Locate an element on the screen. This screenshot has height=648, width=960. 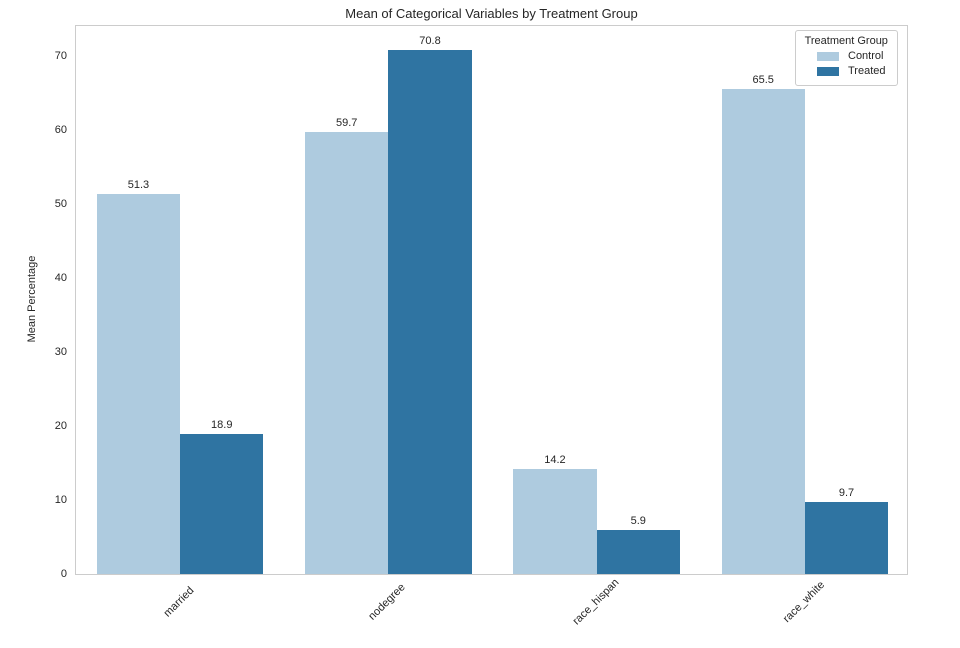
bar-value-label: 18.9 is located at coordinates (222, 425).